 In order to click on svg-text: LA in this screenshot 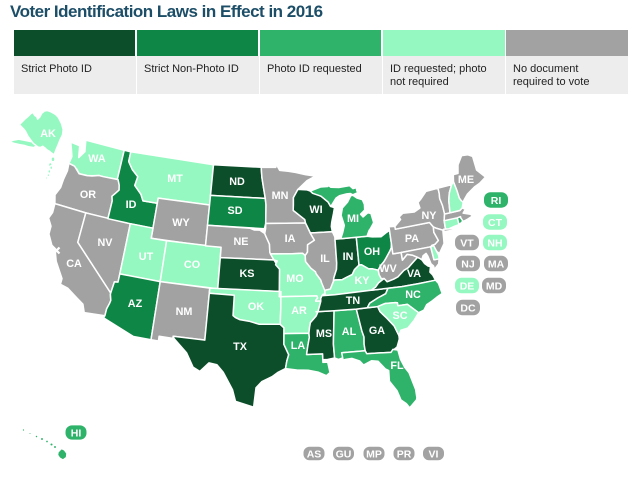, I will do `click(298, 346)`.